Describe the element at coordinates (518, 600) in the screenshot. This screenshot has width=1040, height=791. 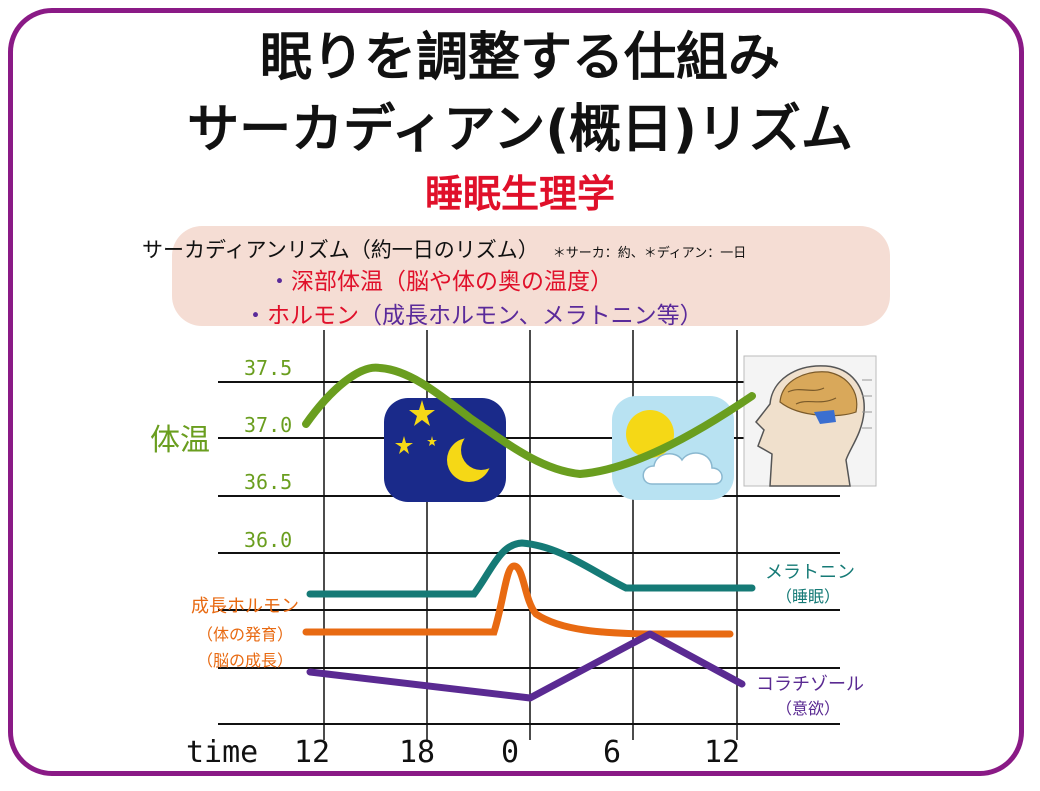
I see `growth-hormone-curve` at that location.